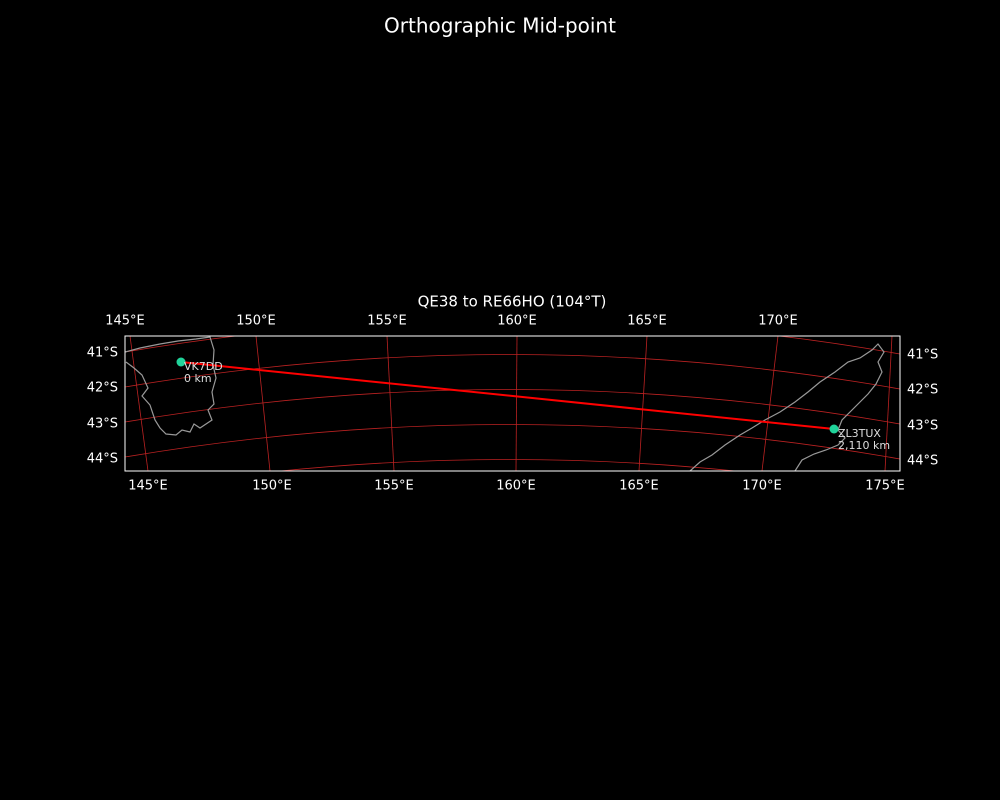  Describe the element at coordinates (387, 321) in the screenshot. I see `top-lon-label: 155°E` at that location.